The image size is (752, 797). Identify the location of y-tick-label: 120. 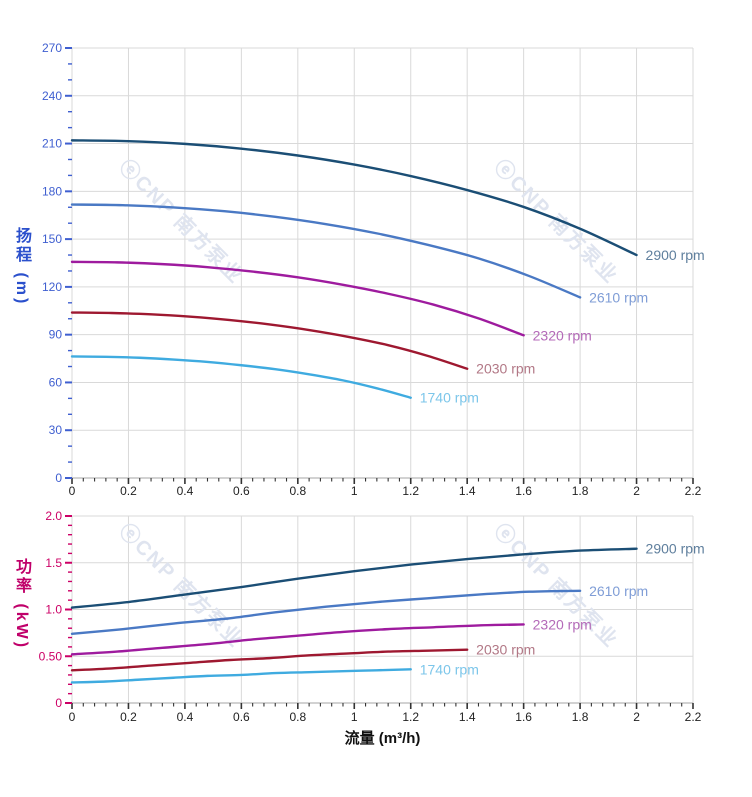
(52, 287).